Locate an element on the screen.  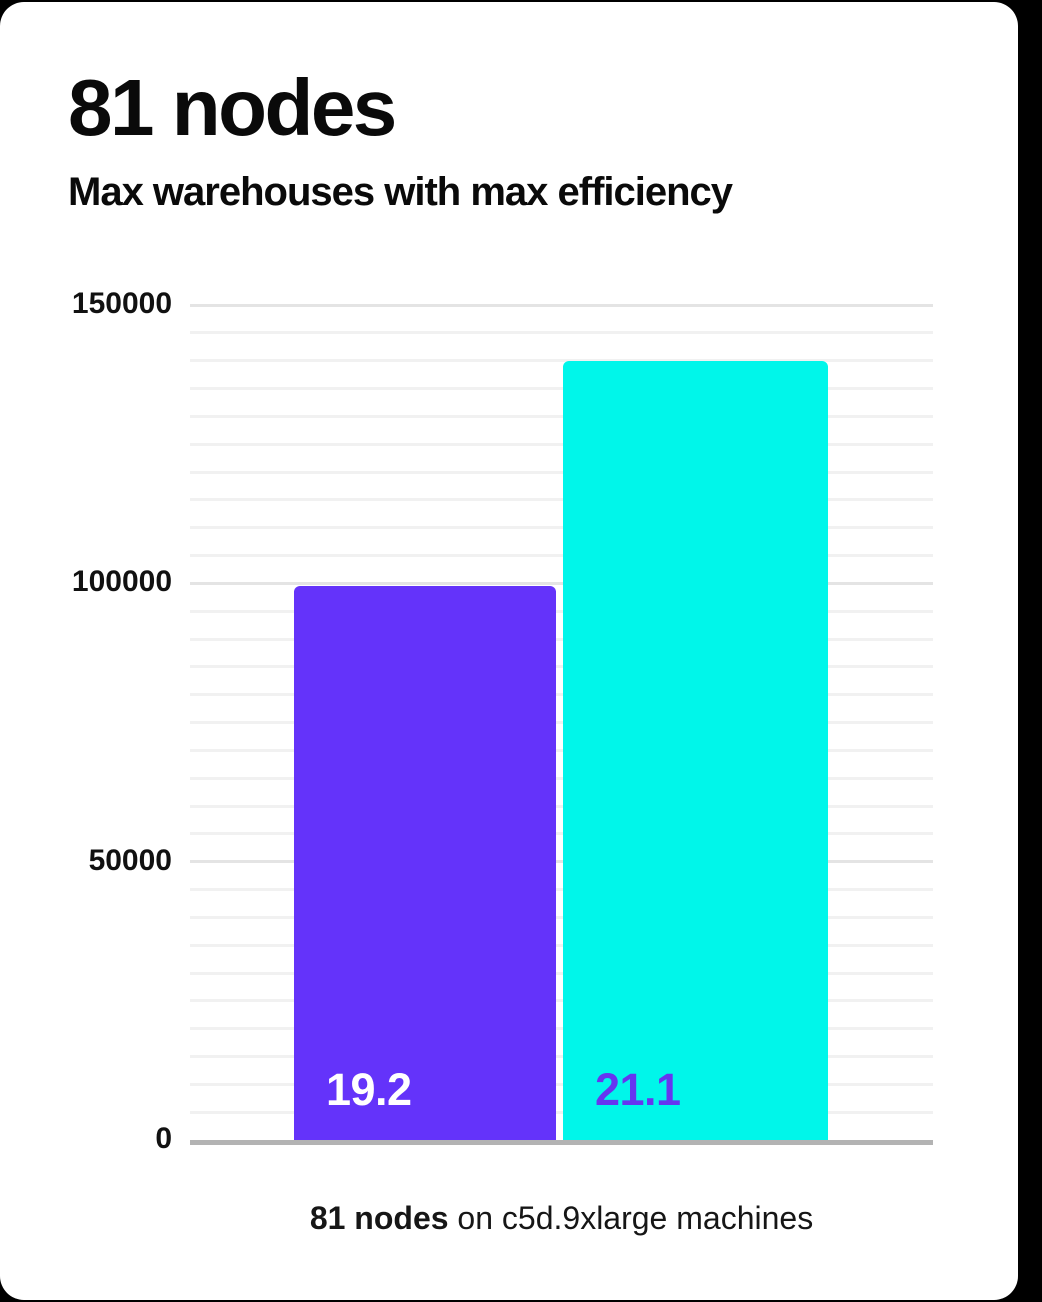
y-tick-label-150000: 150000 is located at coordinates (121, 303).